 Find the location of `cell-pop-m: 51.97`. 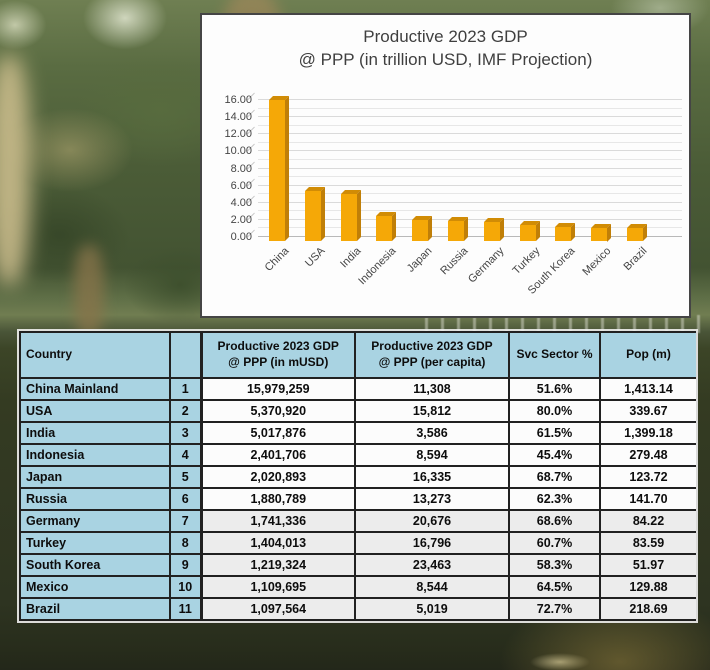

cell-pop-m: 51.97 is located at coordinates (648, 565).